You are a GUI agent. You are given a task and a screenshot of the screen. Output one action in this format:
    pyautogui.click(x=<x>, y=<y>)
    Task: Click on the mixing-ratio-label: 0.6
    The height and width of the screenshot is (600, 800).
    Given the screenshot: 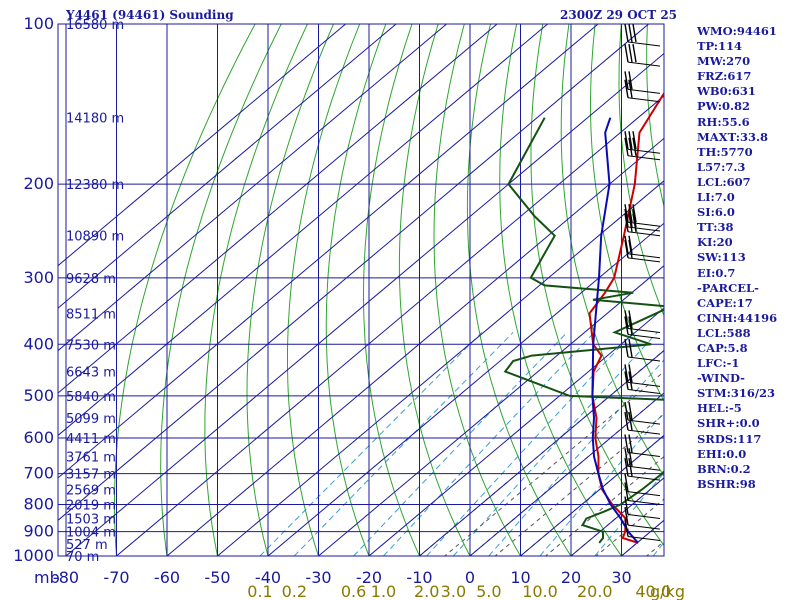 What is the action you would take?
    pyautogui.click(x=353, y=591)
    